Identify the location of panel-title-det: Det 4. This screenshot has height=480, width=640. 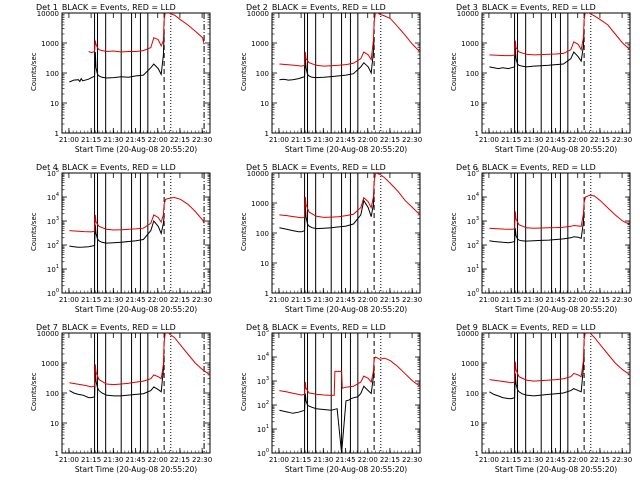
(47, 167).